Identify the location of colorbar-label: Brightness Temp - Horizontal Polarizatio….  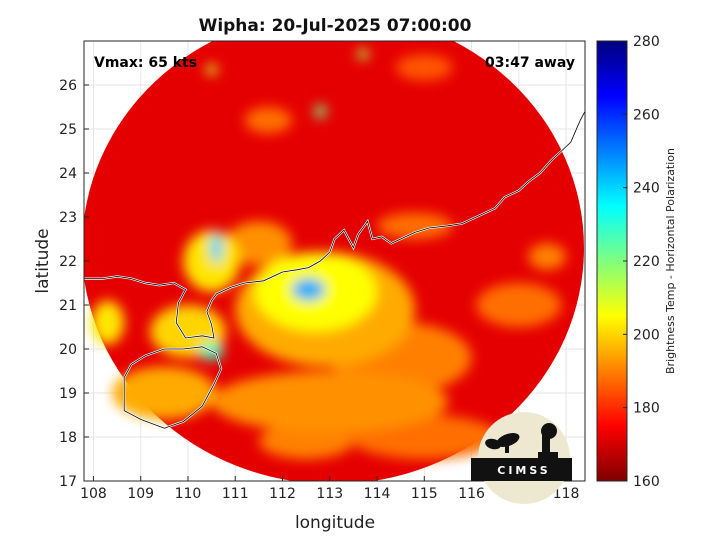
(670, 261).